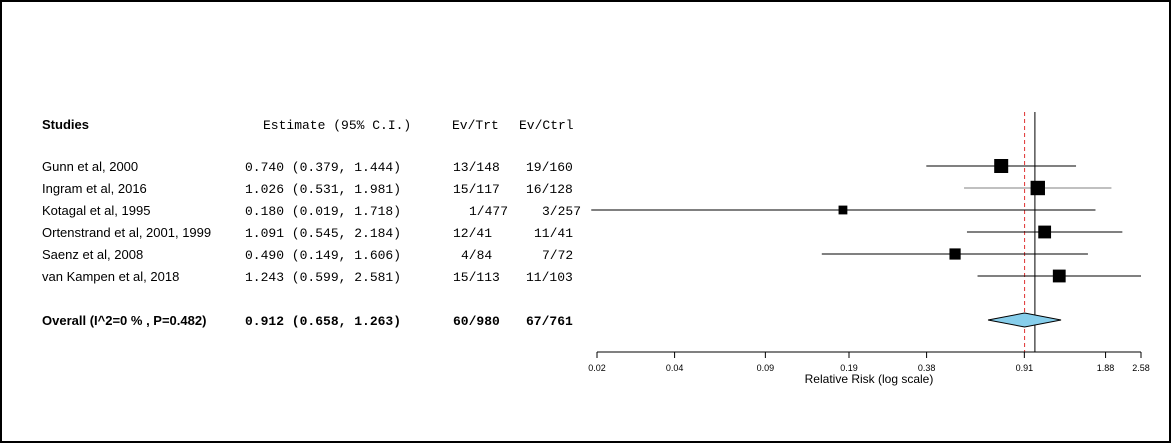 This screenshot has height=443, width=1171. Describe the element at coordinates (124, 320) in the screenshot. I see `overall-name: Overall (I^2=0 % , P=0.482)` at that location.